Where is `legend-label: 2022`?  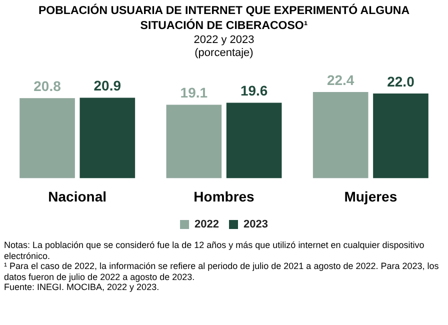 legend-label: 2022 is located at coordinates (207, 224).